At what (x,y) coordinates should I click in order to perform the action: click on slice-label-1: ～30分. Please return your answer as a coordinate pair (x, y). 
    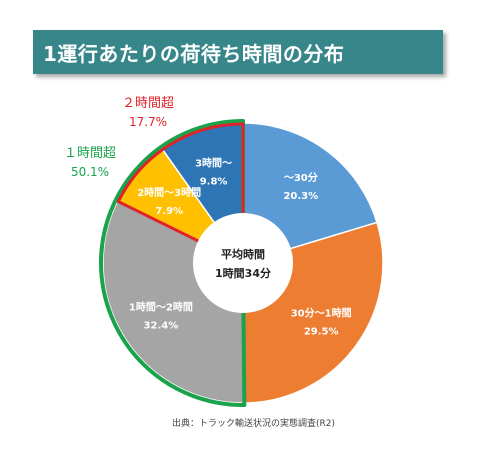
    Looking at the image, I should click on (301, 177).